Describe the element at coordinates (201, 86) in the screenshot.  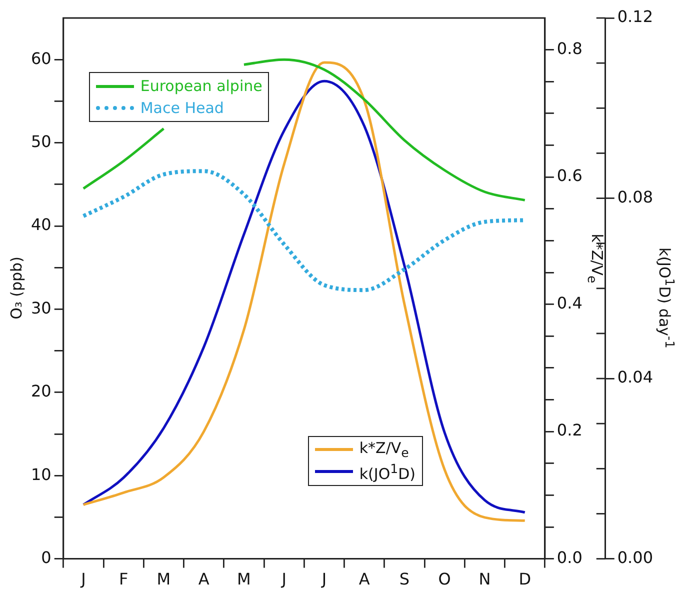
I see `legend-label: European alpine` at that location.